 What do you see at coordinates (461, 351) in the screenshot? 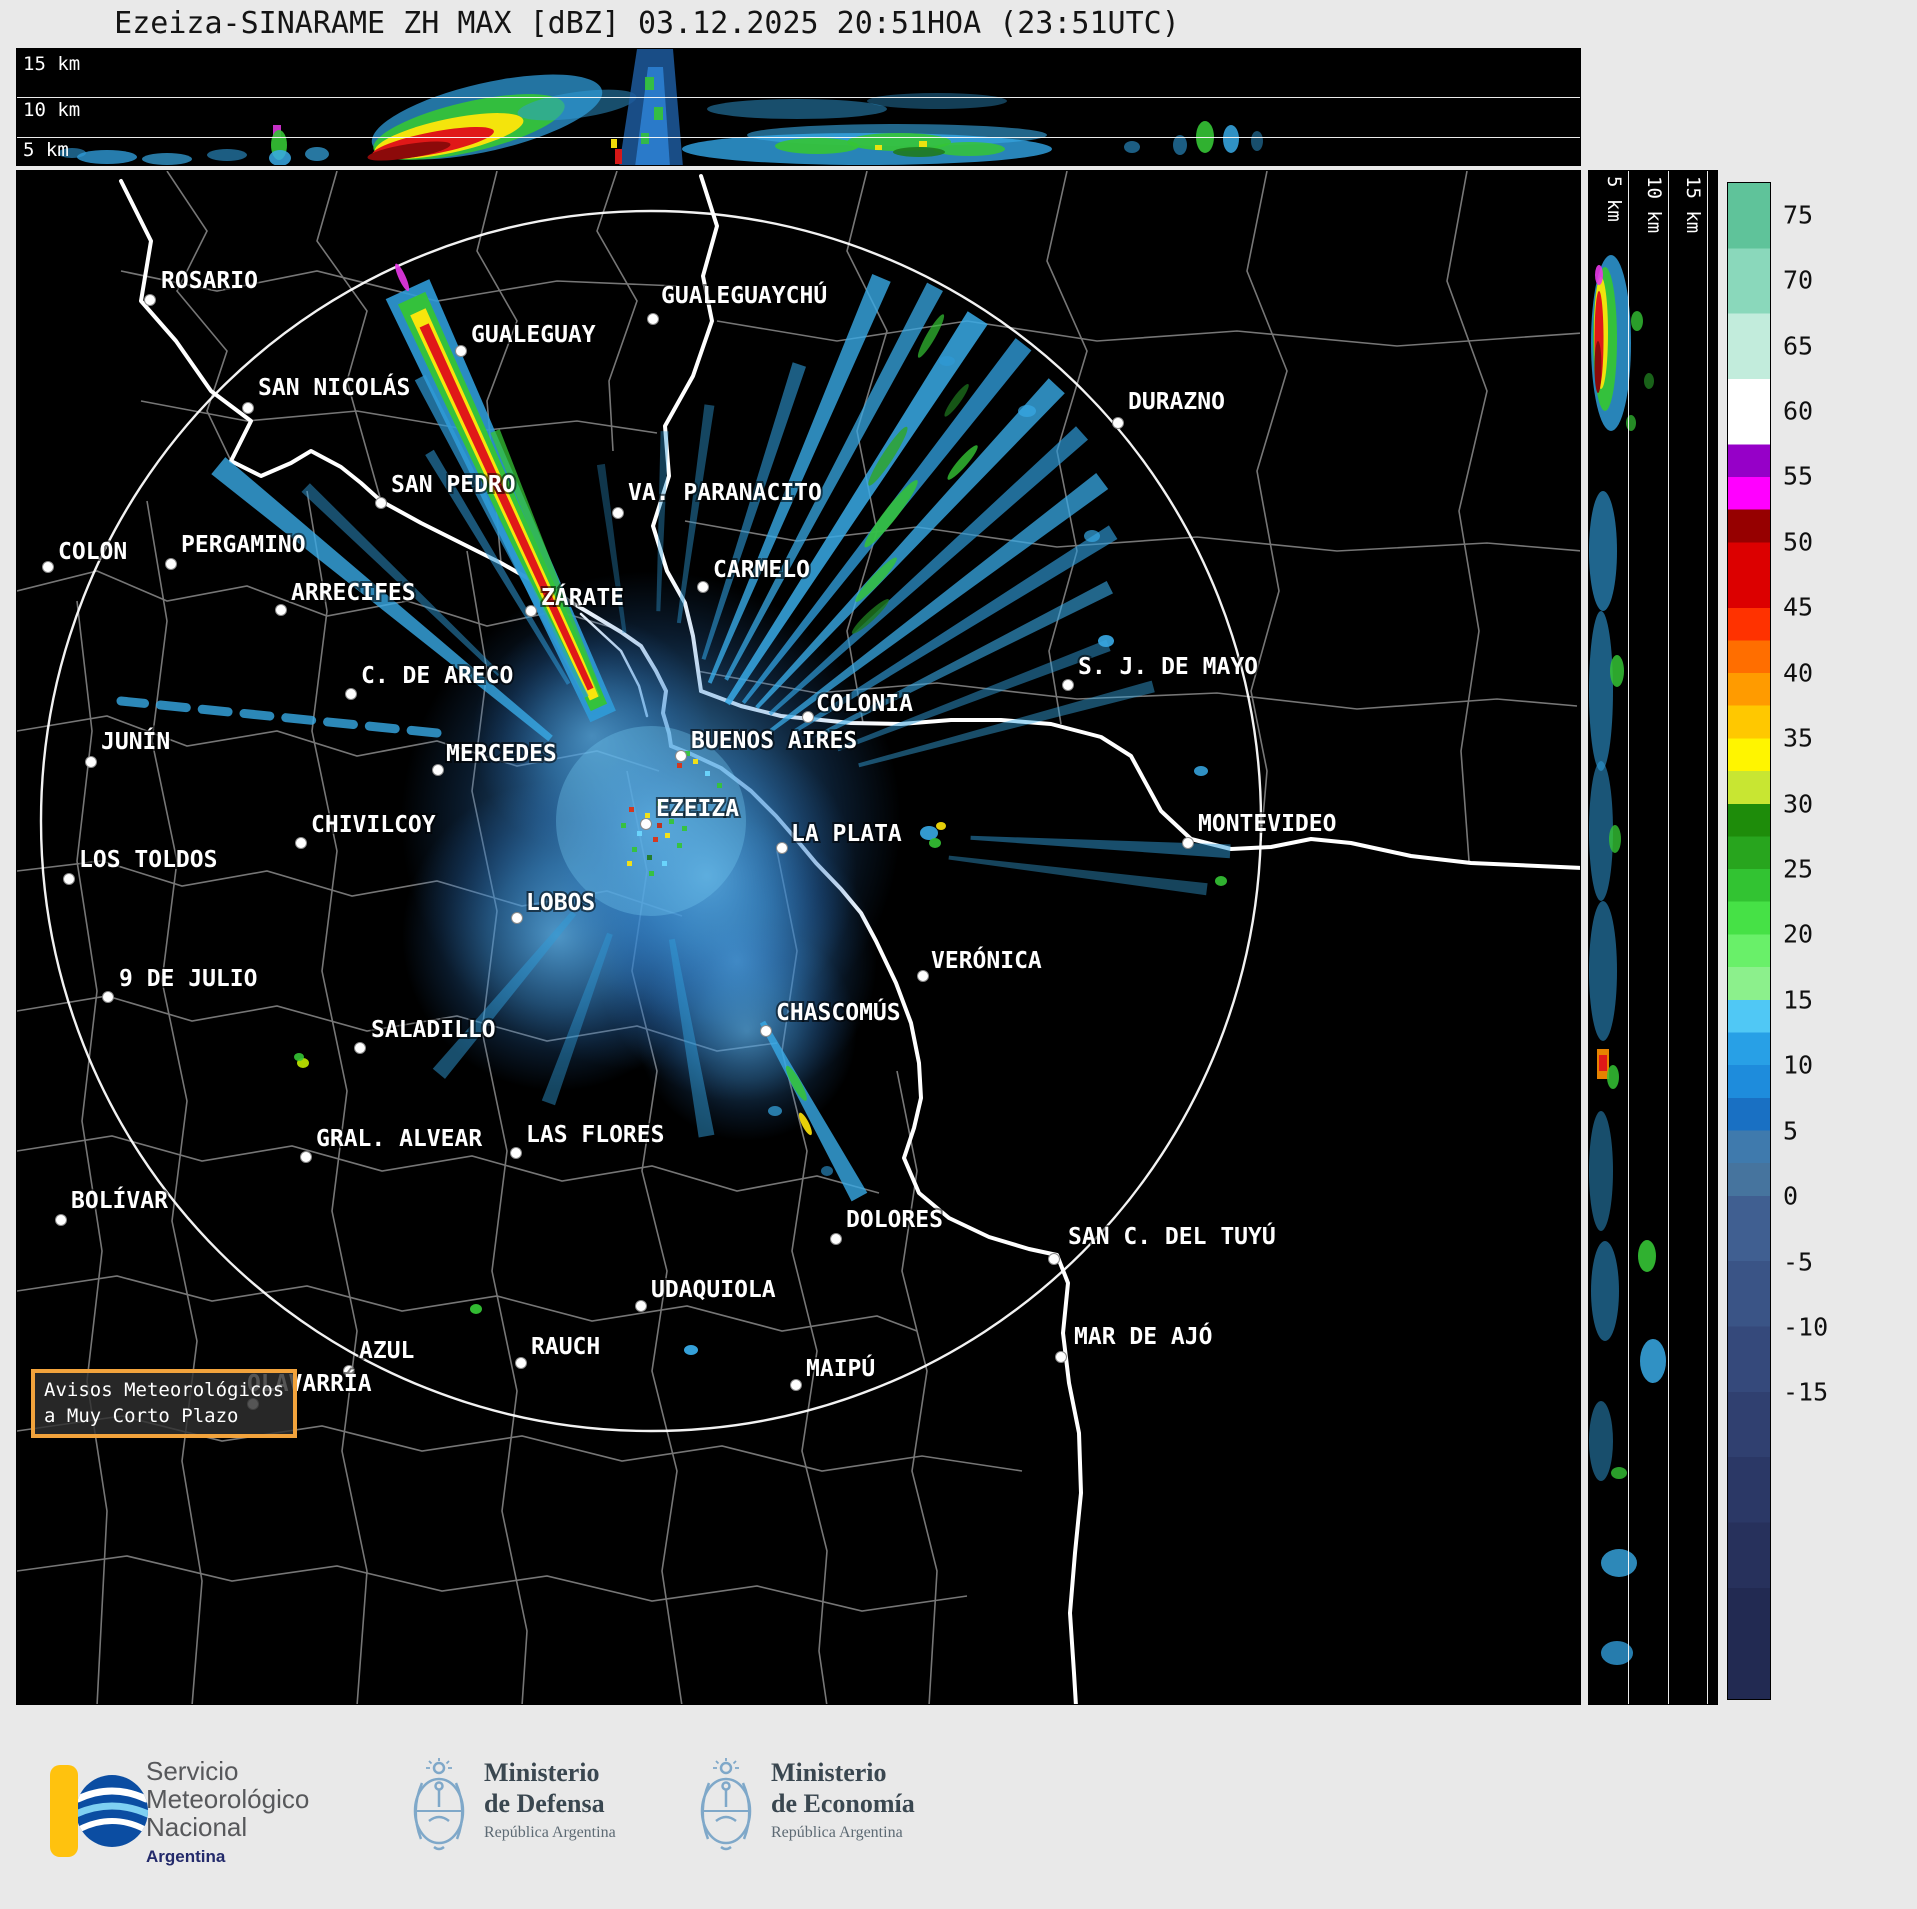
I see `city-dot-gualeguay` at bounding box center [461, 351].